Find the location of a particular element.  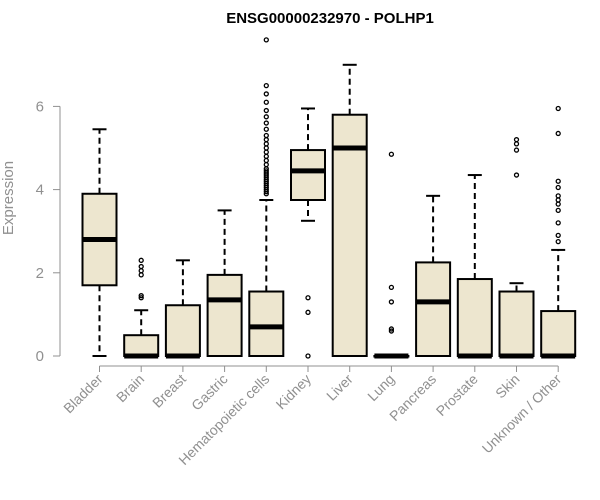

box-hematopoietic-cells is located at coordinates (266, 197).